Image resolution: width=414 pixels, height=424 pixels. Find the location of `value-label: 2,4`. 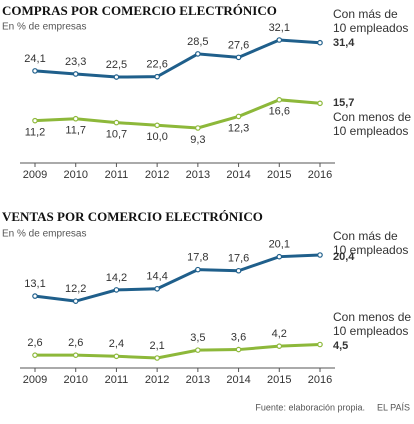

value-label: 2,4 is located at coordinates (116, 344).